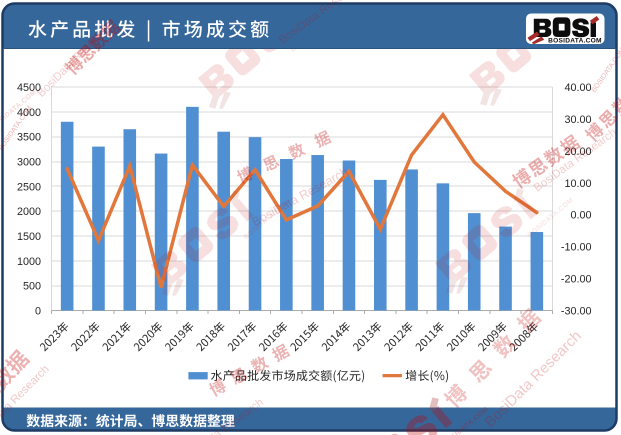 This screenshot has height=435, width=621. What do you see at coordinates (577, 88) in the screenshot?
I see `svg-text: 40.00` at bounding box center [577, 88].